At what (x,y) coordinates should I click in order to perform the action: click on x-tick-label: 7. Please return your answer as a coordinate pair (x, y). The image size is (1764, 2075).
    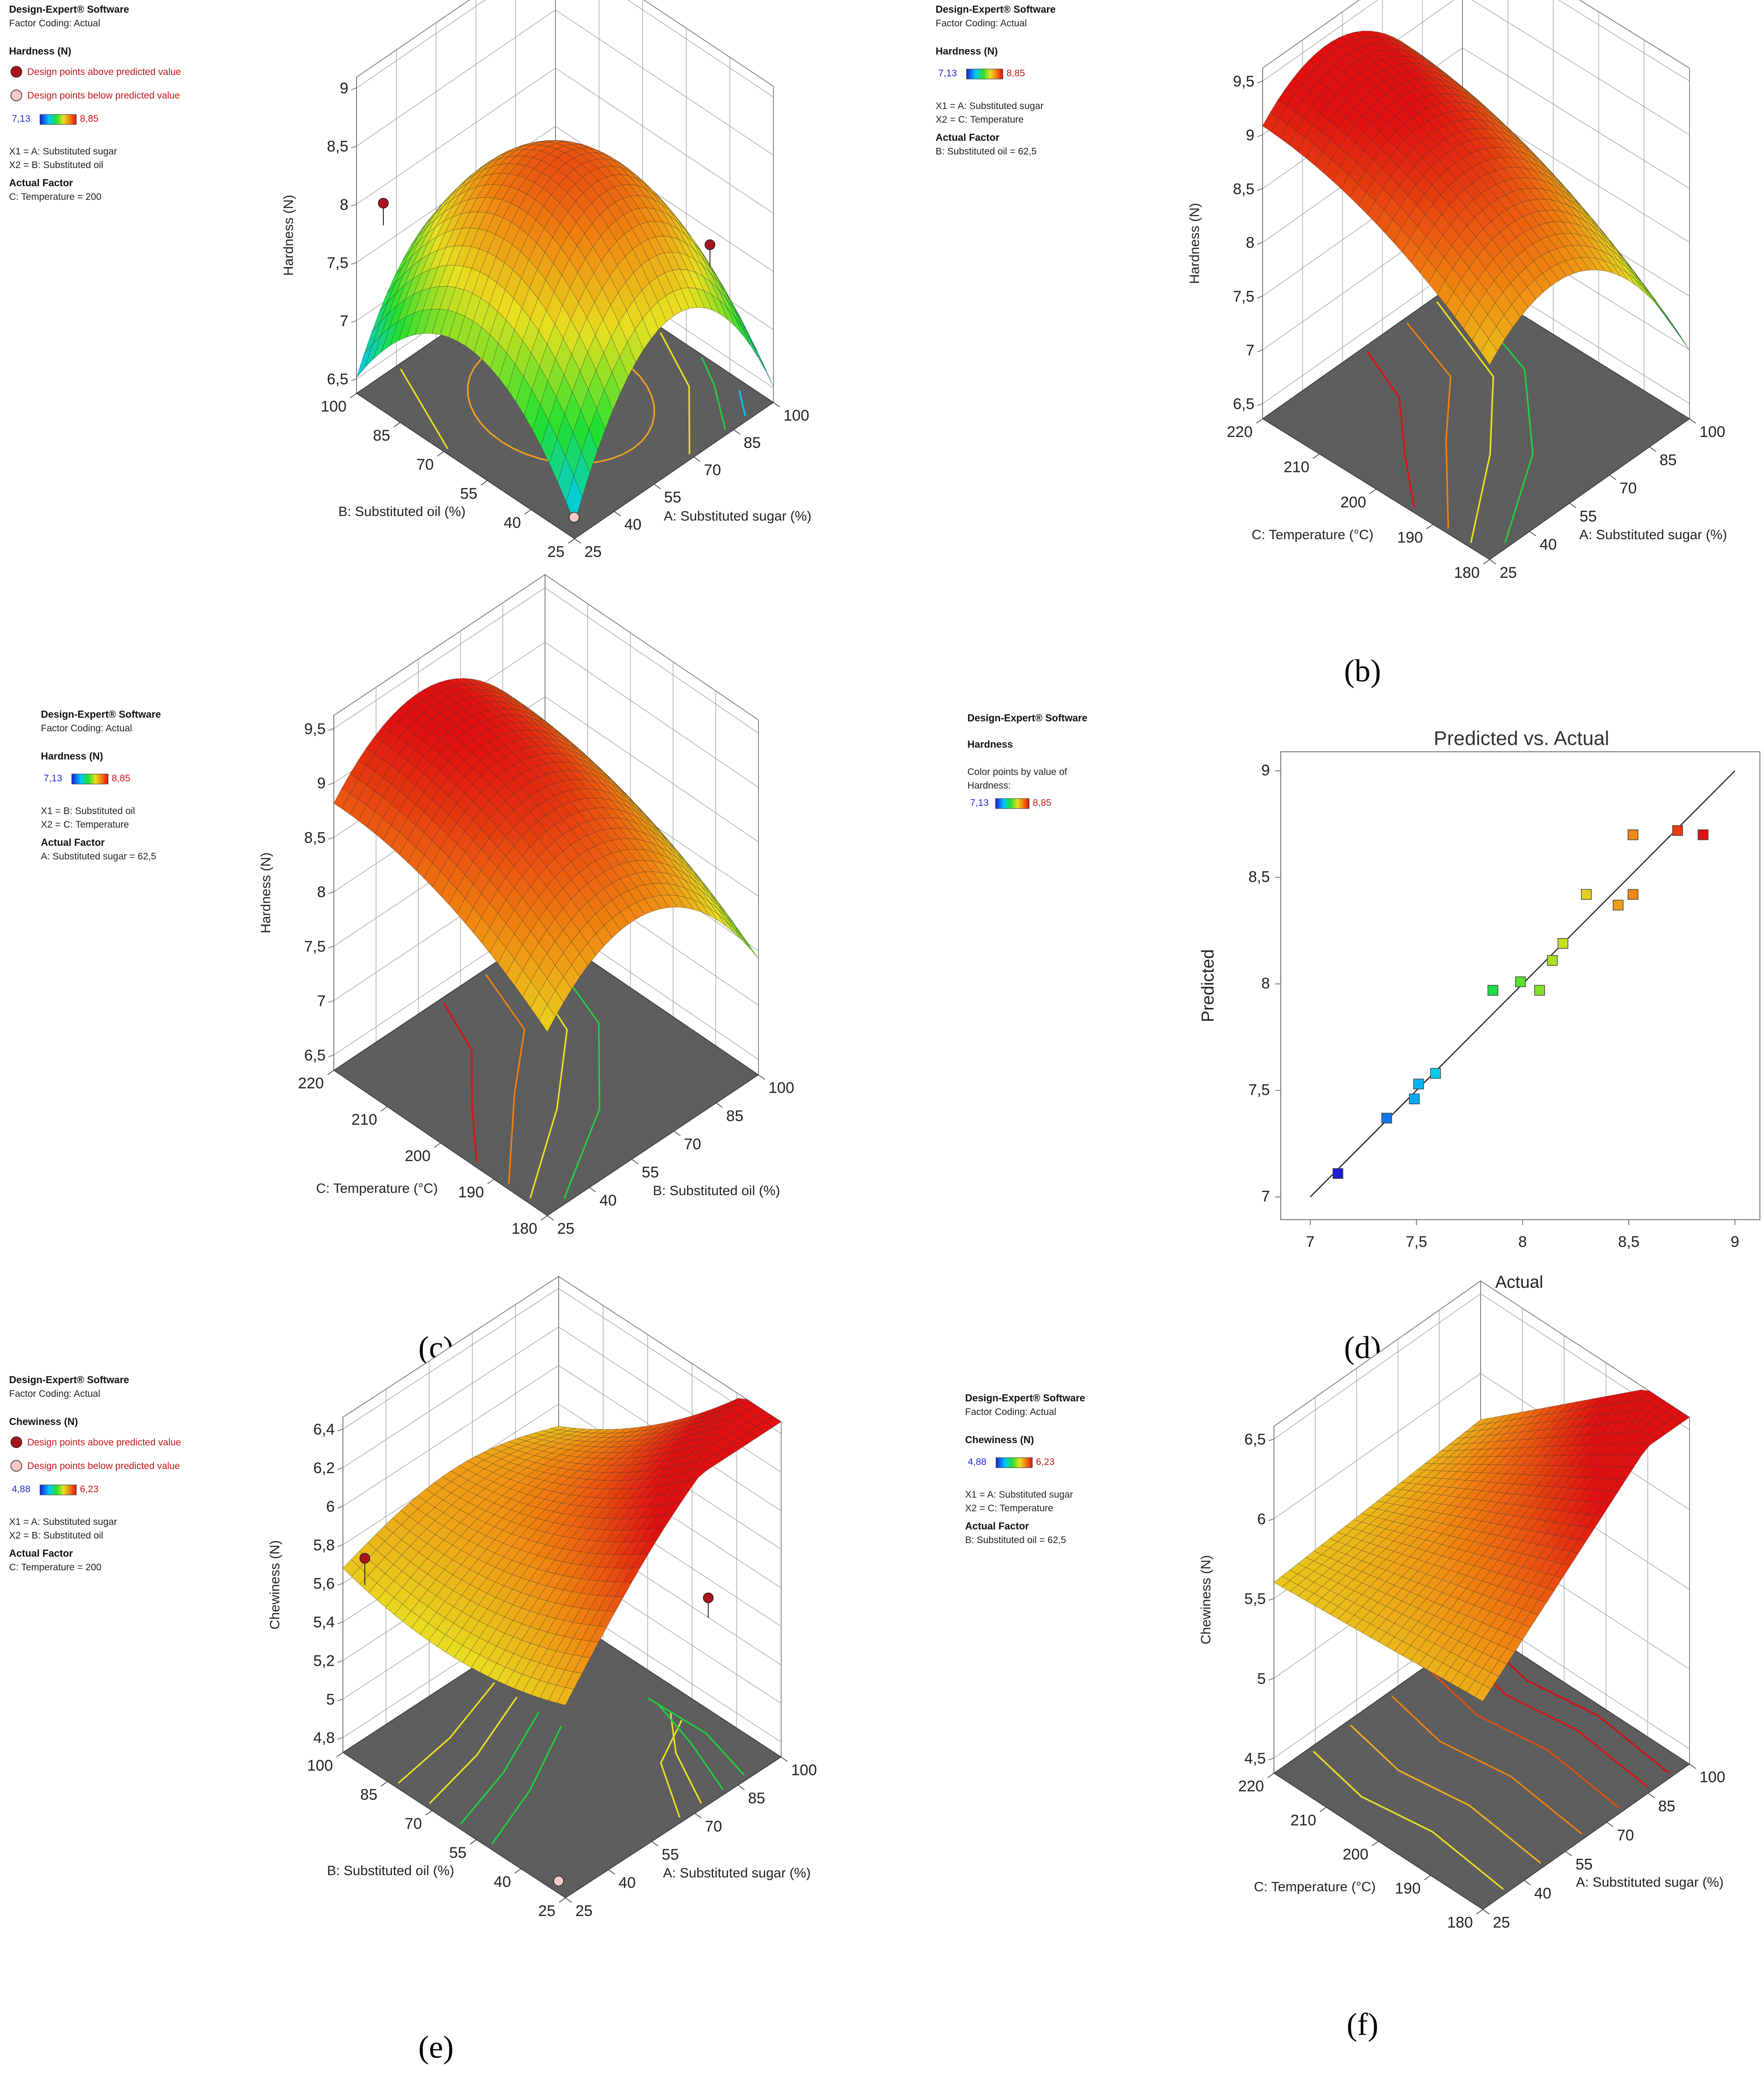
    Looking at the image, I should click on (1310, 1242).